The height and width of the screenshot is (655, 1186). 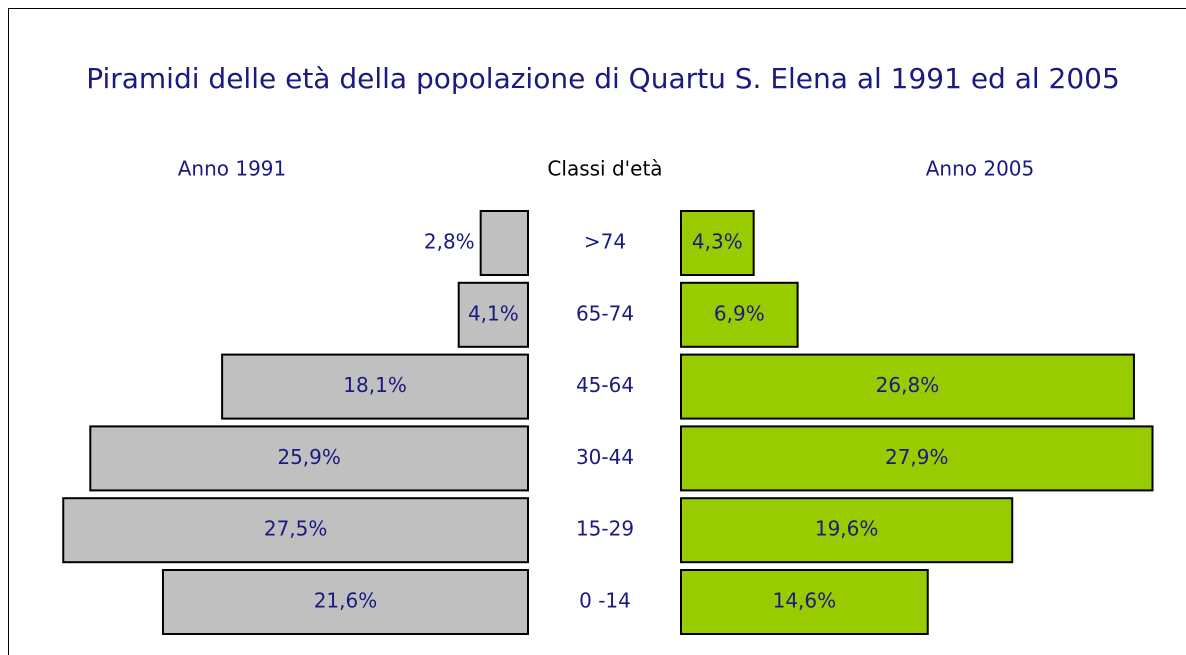 I want to click on value-label: 25,9%, so click(x=309, y=457).